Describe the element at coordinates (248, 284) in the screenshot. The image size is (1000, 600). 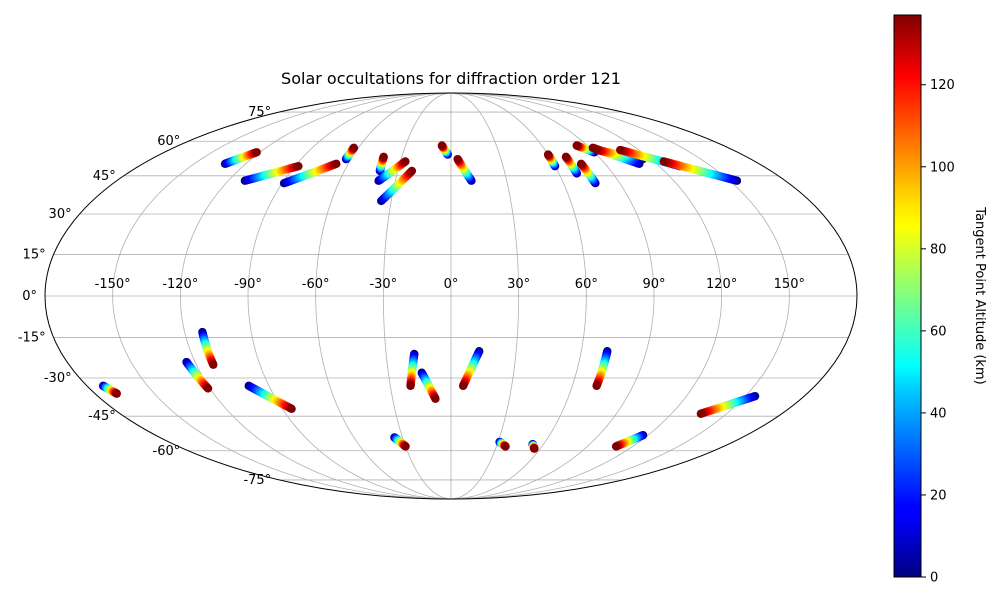
I see `longitude-tick-label: -90°` at that location.